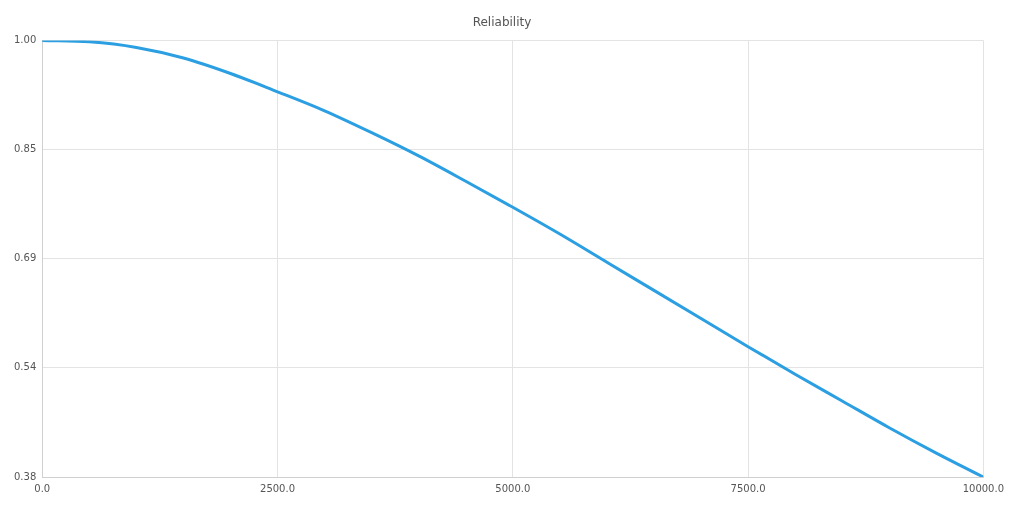  Describe the element at coordinates (278, 488) in the screenshot. I see `x-tick-label: 2500.0` at that location.